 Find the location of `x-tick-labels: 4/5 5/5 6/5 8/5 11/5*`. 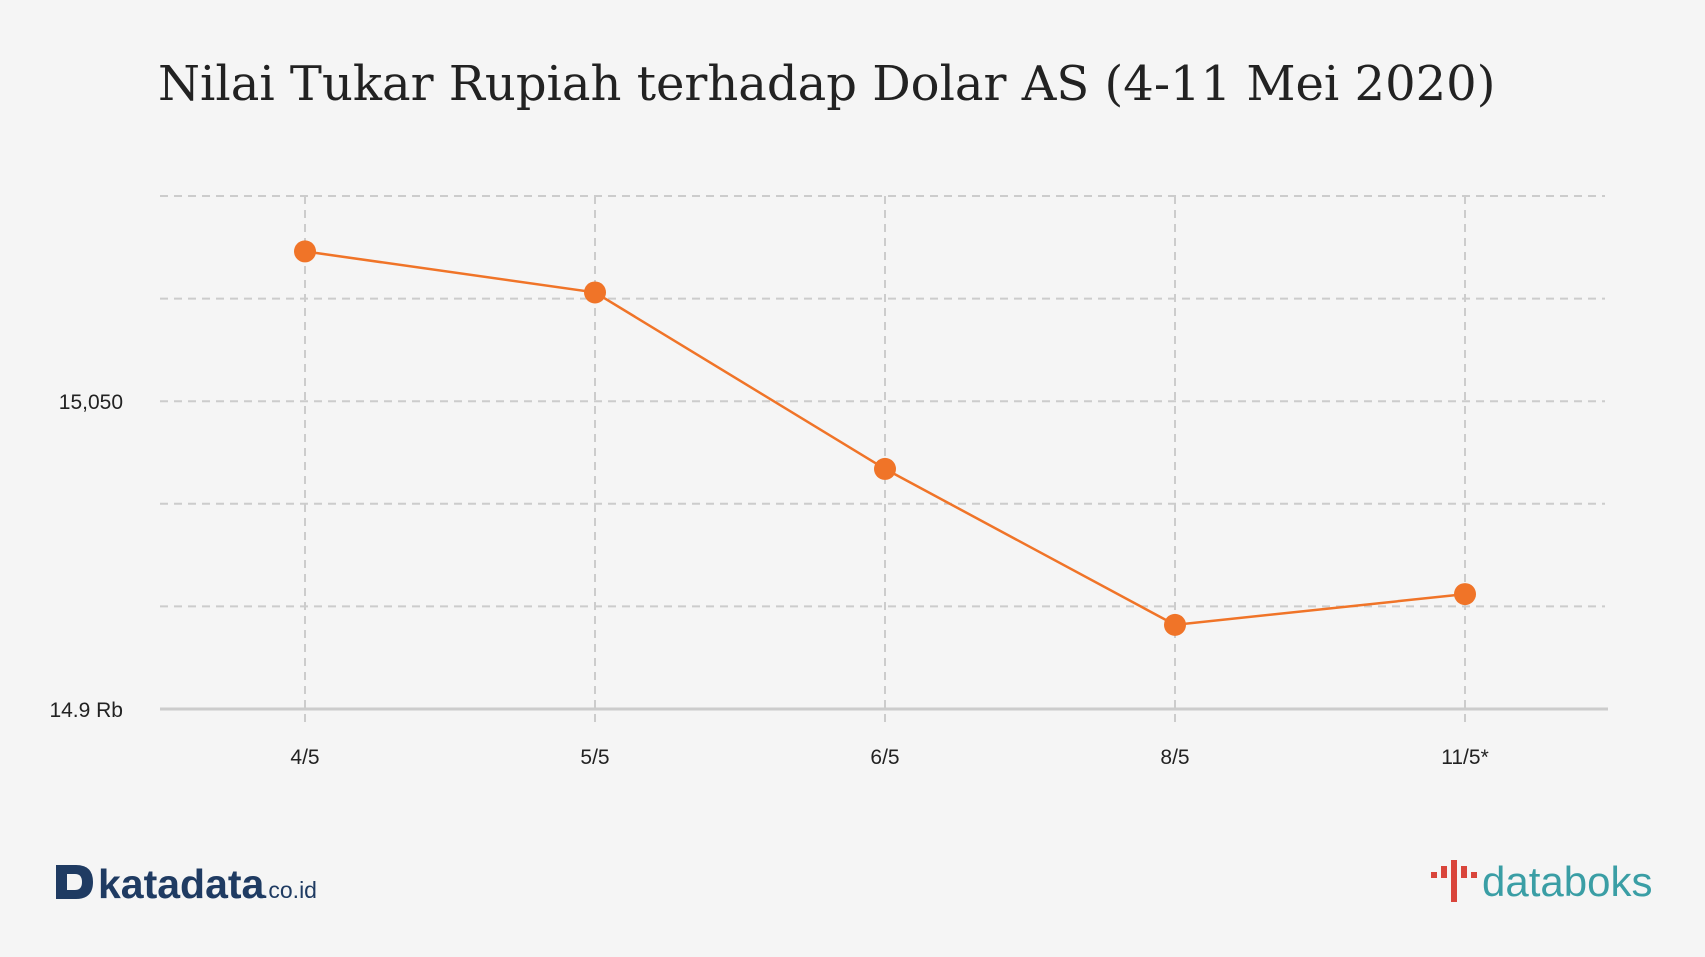

x-tick-labels: 4/5 5/5 6/5 8/5 11/5* is located at coordinates (889, 757).